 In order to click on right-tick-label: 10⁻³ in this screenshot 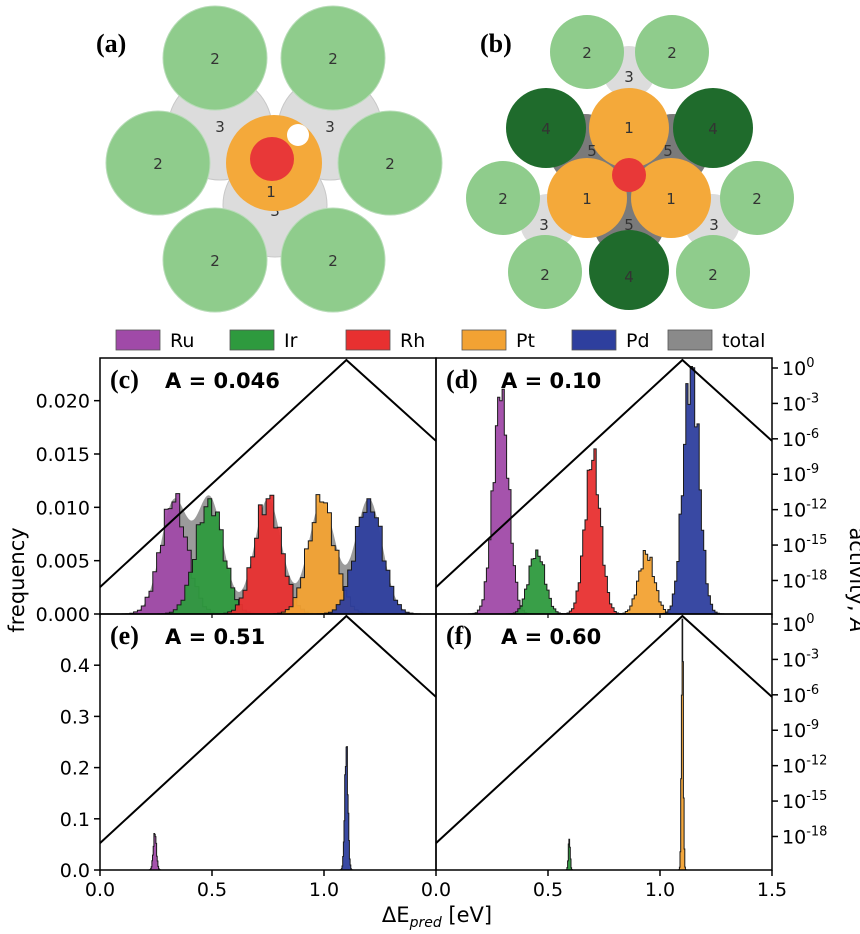, I will do `click(800, 403)`.